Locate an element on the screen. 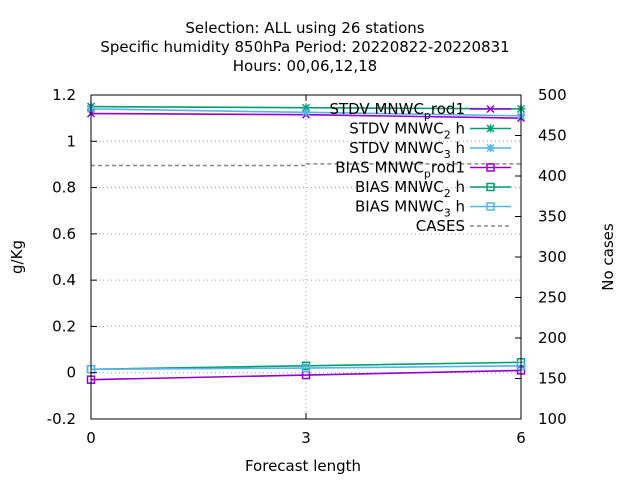 The height and width of the screenshot is (480, 640). y2-tick-label: 500 is located at coordinates (552, 95).